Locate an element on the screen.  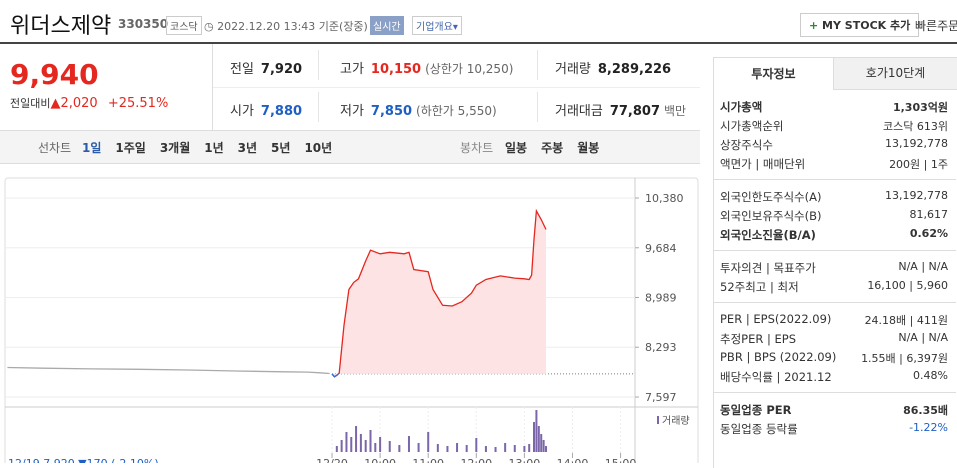
info-label: 외국인보유주식수(B) is located at coordinates (771, 216).